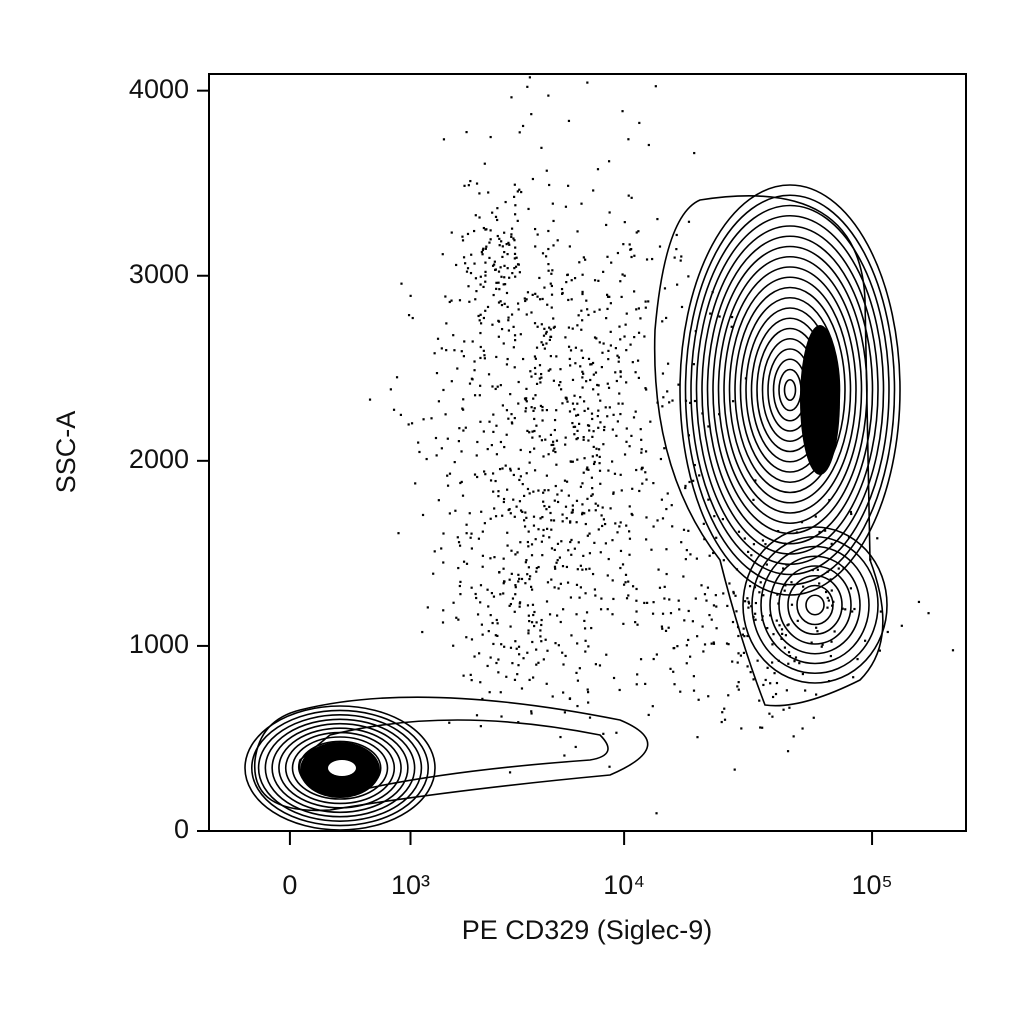  Describe the element at coordinates (289, 885) in the screenshot. I see `x-tick-label: 0` at that location.